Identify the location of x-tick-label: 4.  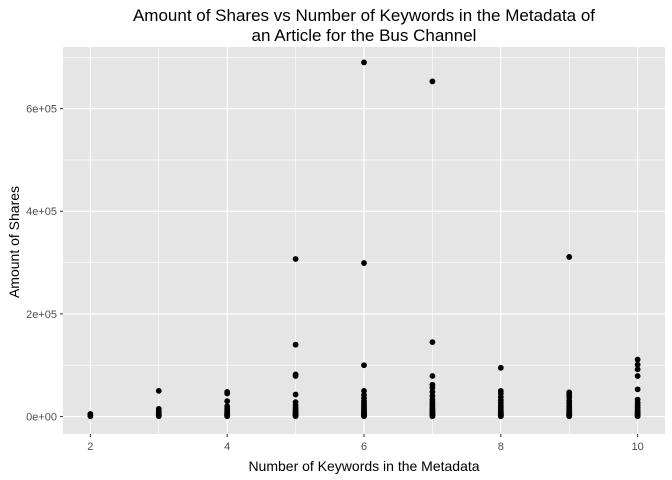
(227, 447).